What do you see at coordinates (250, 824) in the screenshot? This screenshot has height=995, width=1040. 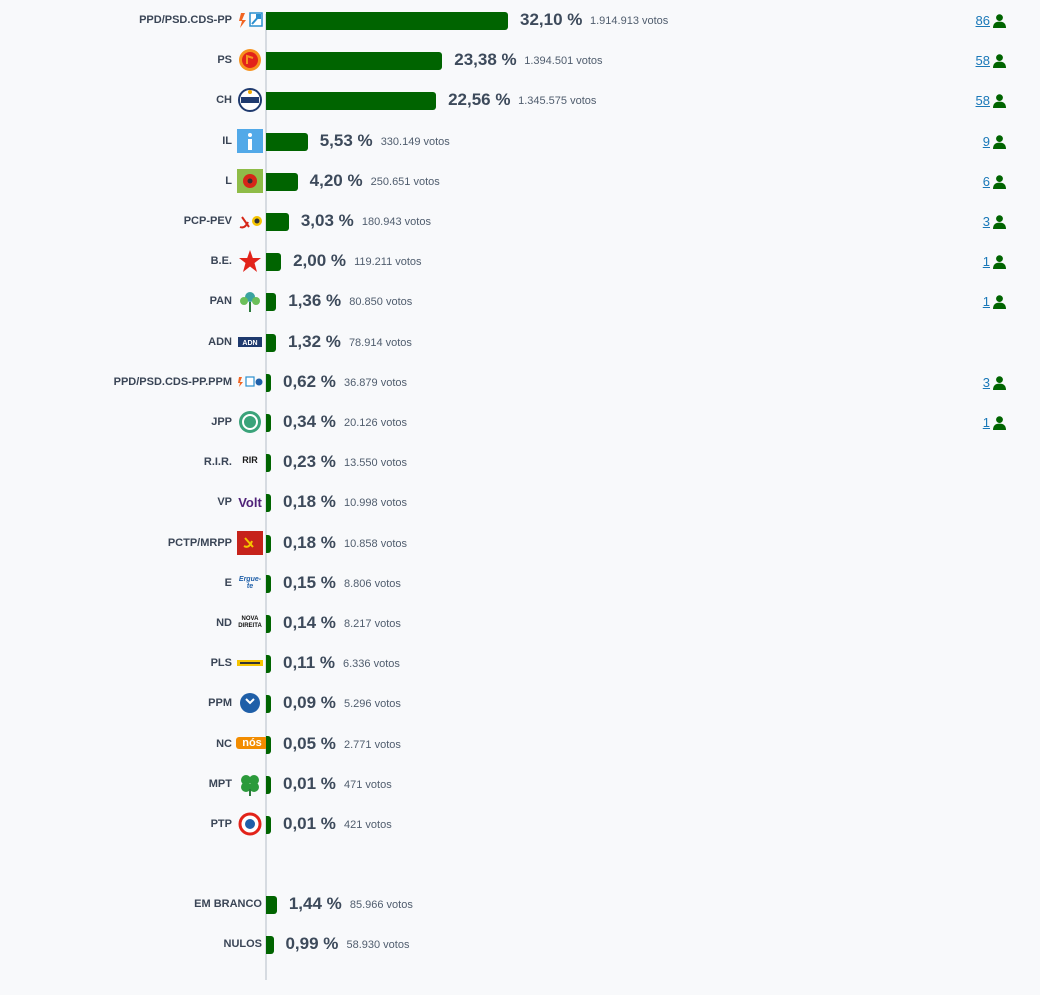 I see `ptp-logo` at bounding box center [250, 824].